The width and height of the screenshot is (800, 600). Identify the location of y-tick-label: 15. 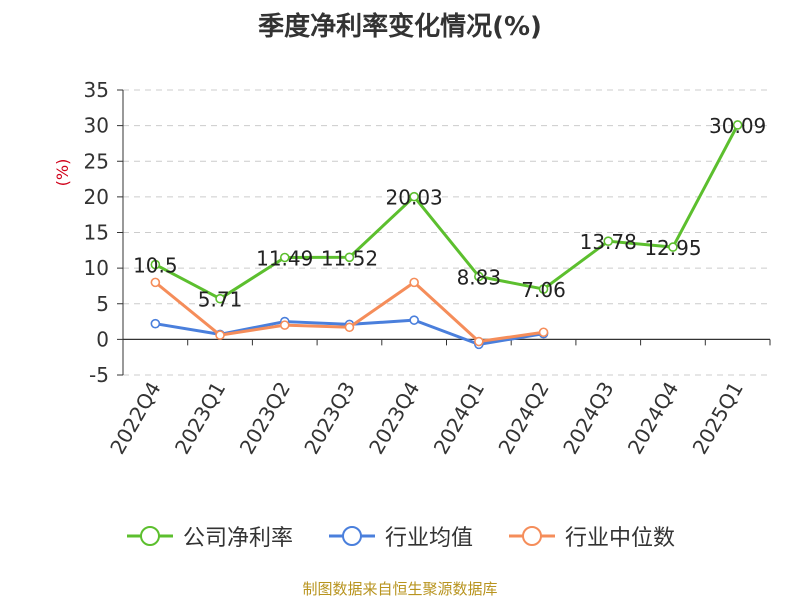
(96, 233).